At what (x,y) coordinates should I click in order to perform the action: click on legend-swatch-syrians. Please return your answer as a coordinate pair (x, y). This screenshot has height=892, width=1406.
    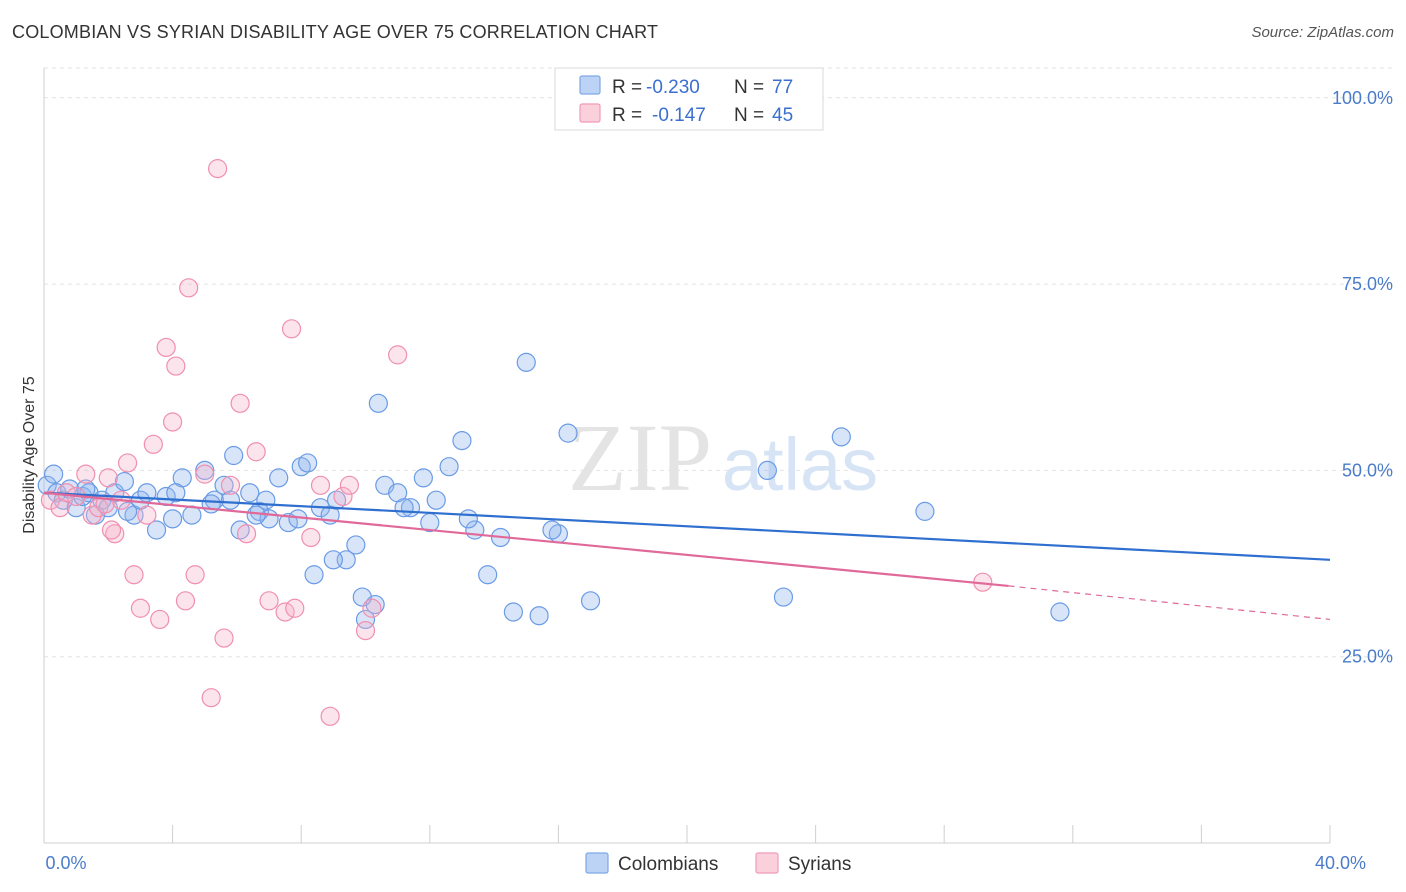
    Looking at the image, I should click on (590, 113).